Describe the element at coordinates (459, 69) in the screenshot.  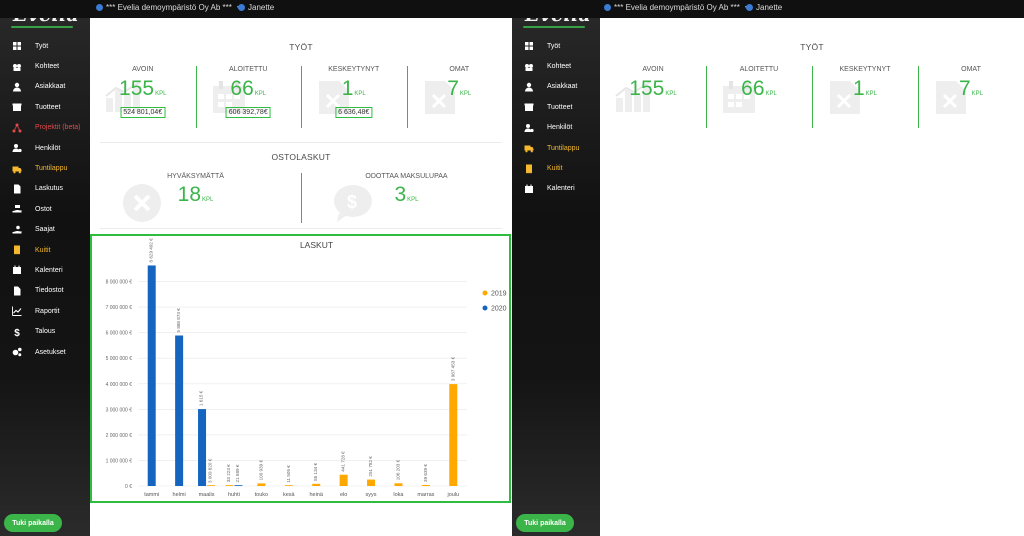
I see `kpi-label: OMAT` at that location.